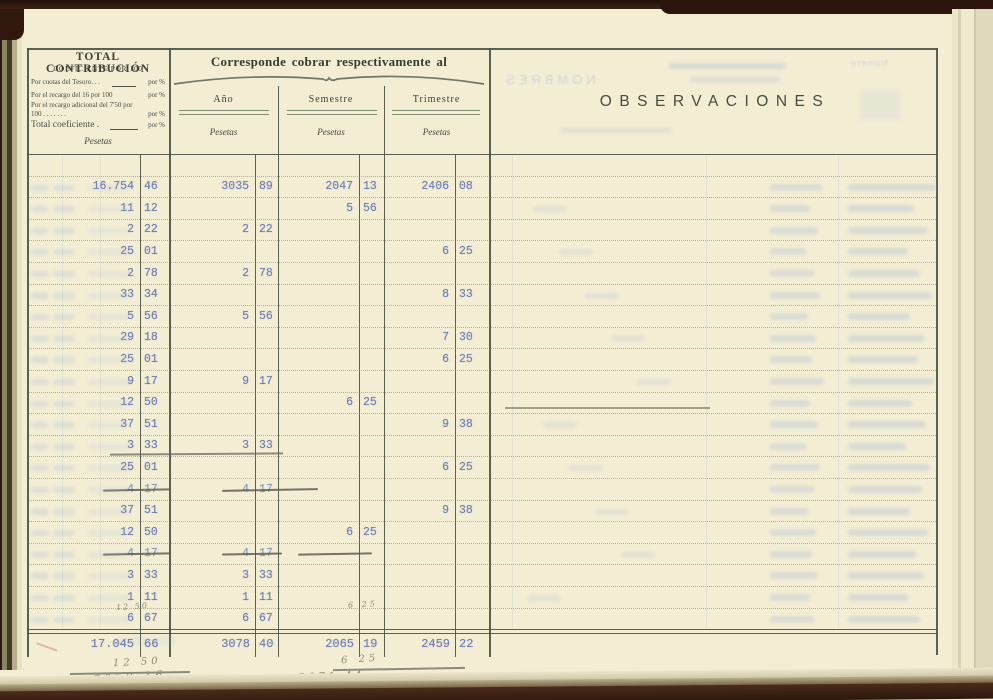  What do you see at coordinates (445, 467) in the screenshot?
I see `cell-tri: 6` at bounding box center [445, 467].